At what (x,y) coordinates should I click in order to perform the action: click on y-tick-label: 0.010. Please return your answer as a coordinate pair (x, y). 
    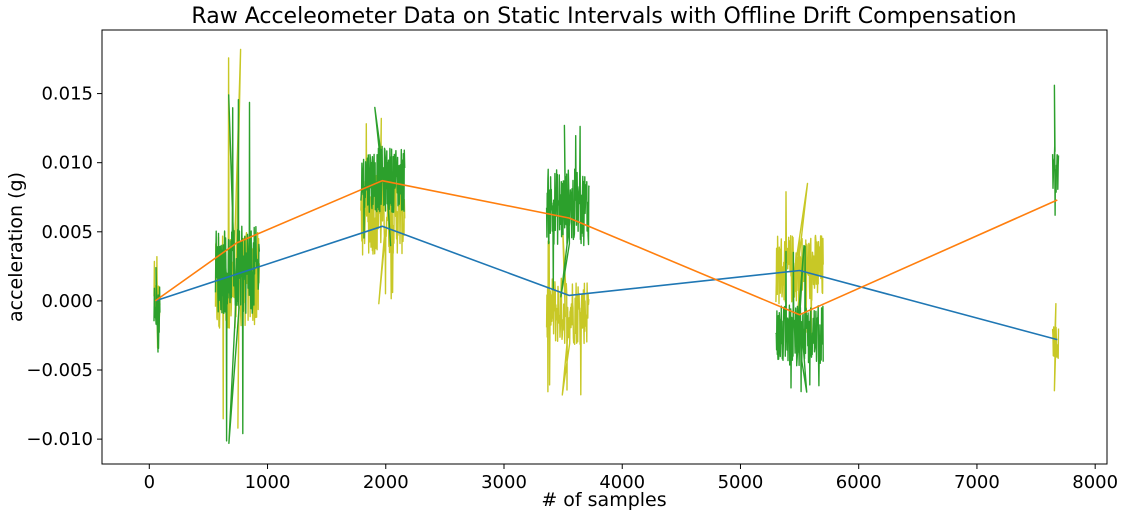
    Looking at the image, I should click on (67, 163).